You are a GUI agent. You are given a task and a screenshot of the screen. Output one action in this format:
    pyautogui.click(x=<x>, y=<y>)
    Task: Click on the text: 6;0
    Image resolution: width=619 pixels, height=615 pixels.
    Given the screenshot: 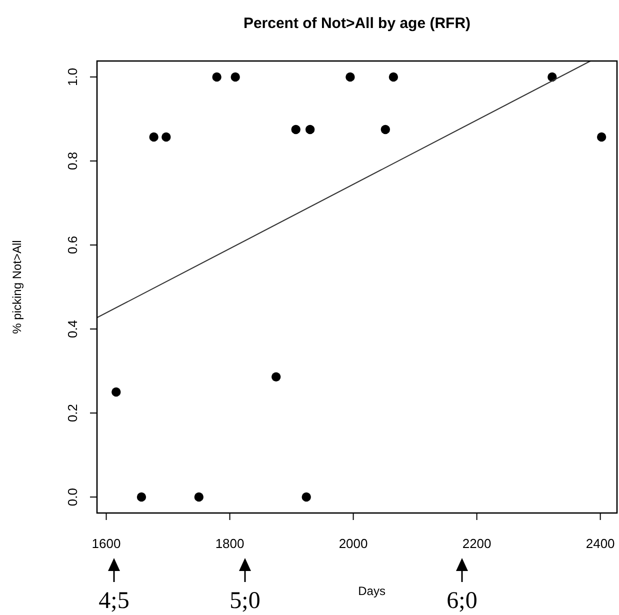 What is the action you would take?
    pyautogui.click(x=462, y=601)
    